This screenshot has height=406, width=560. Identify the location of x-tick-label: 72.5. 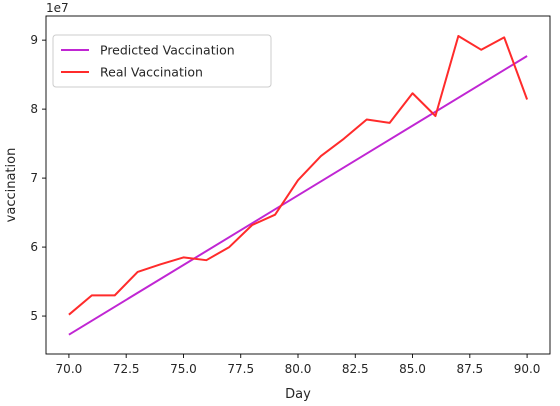
(126, 369).